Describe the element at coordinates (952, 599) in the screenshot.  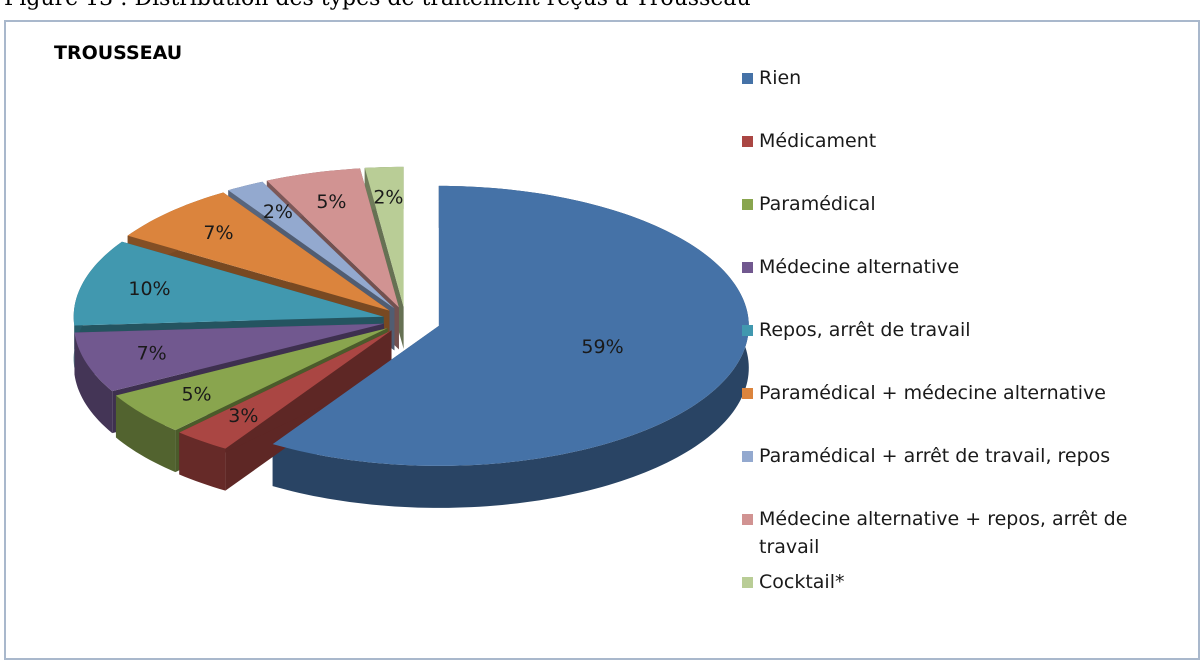
I see `legend-item: Cocktail*` at that location.